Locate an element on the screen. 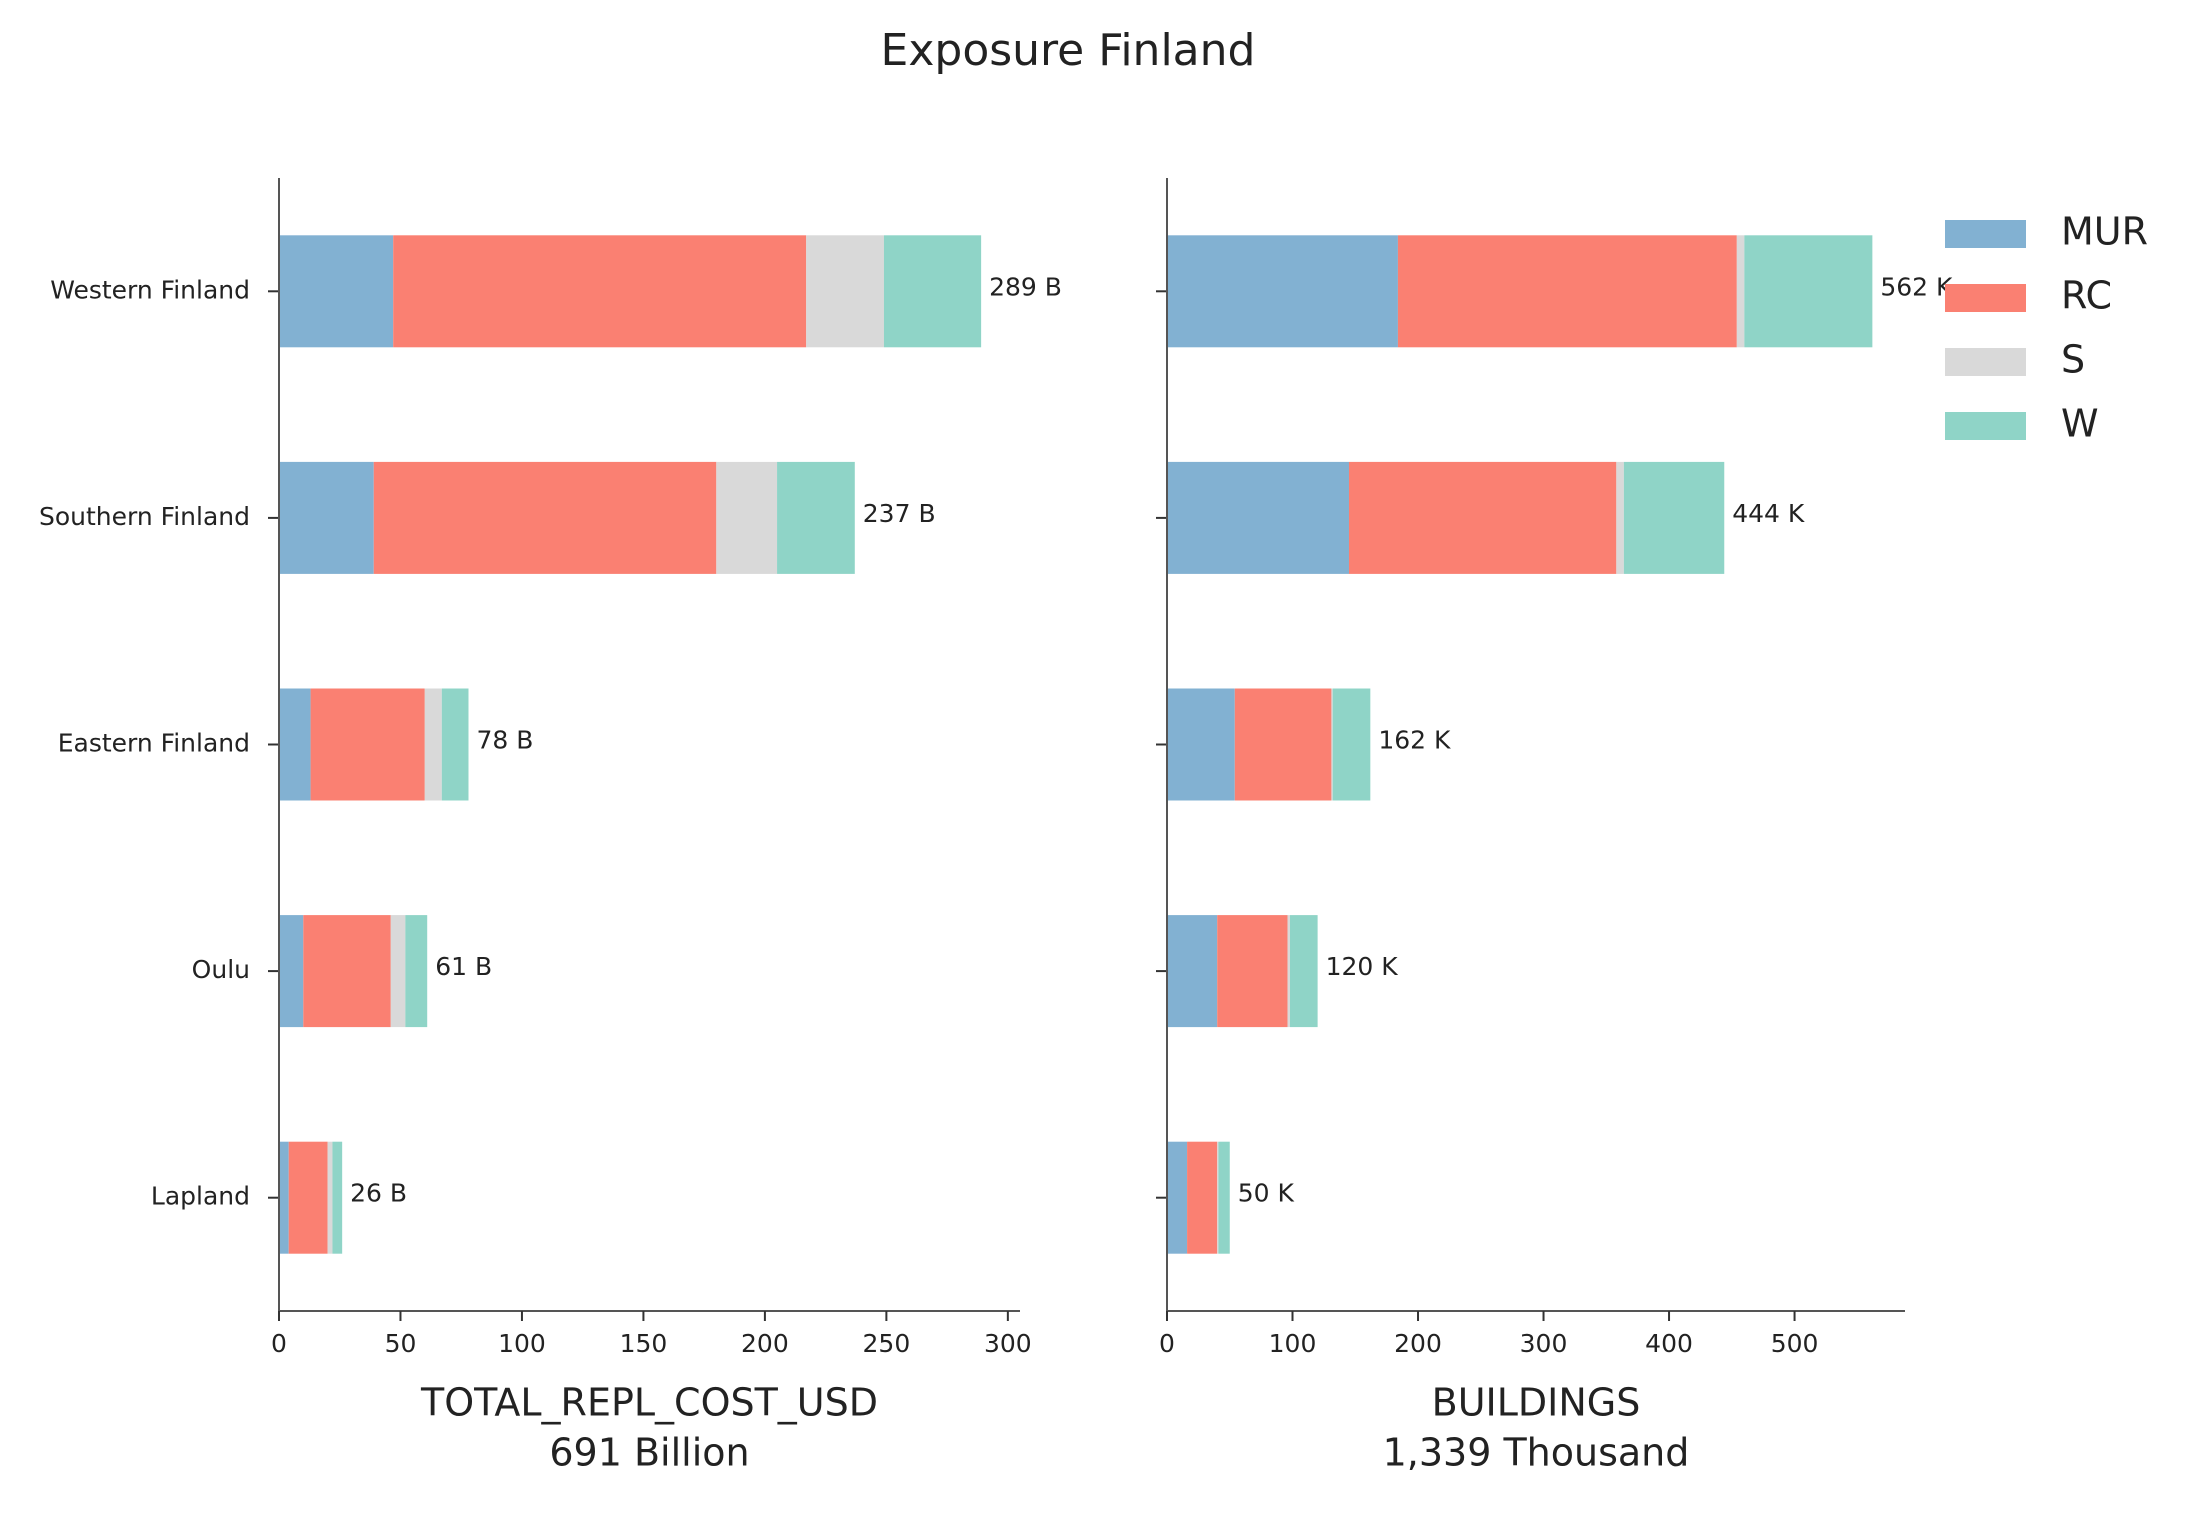 The width and height of the screenshot is (2197, 1515). total-label: 562 K is located at coordinates (1916, 286).